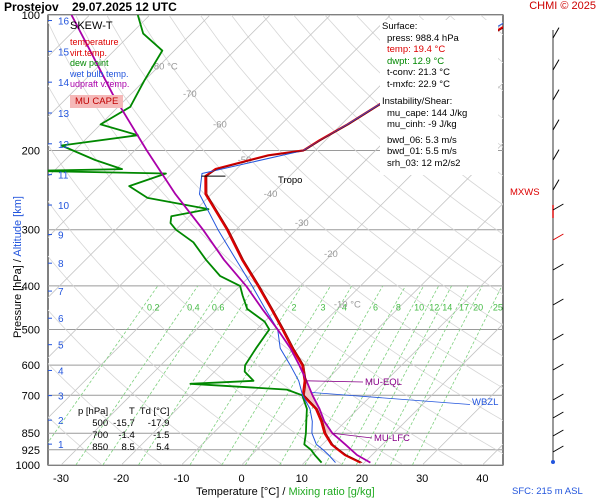 This screenshot has width=600, height=500. Describe the element at coordinates (31, 16) in the screenshot. I see `pressure-tick-label: 100` at that location.